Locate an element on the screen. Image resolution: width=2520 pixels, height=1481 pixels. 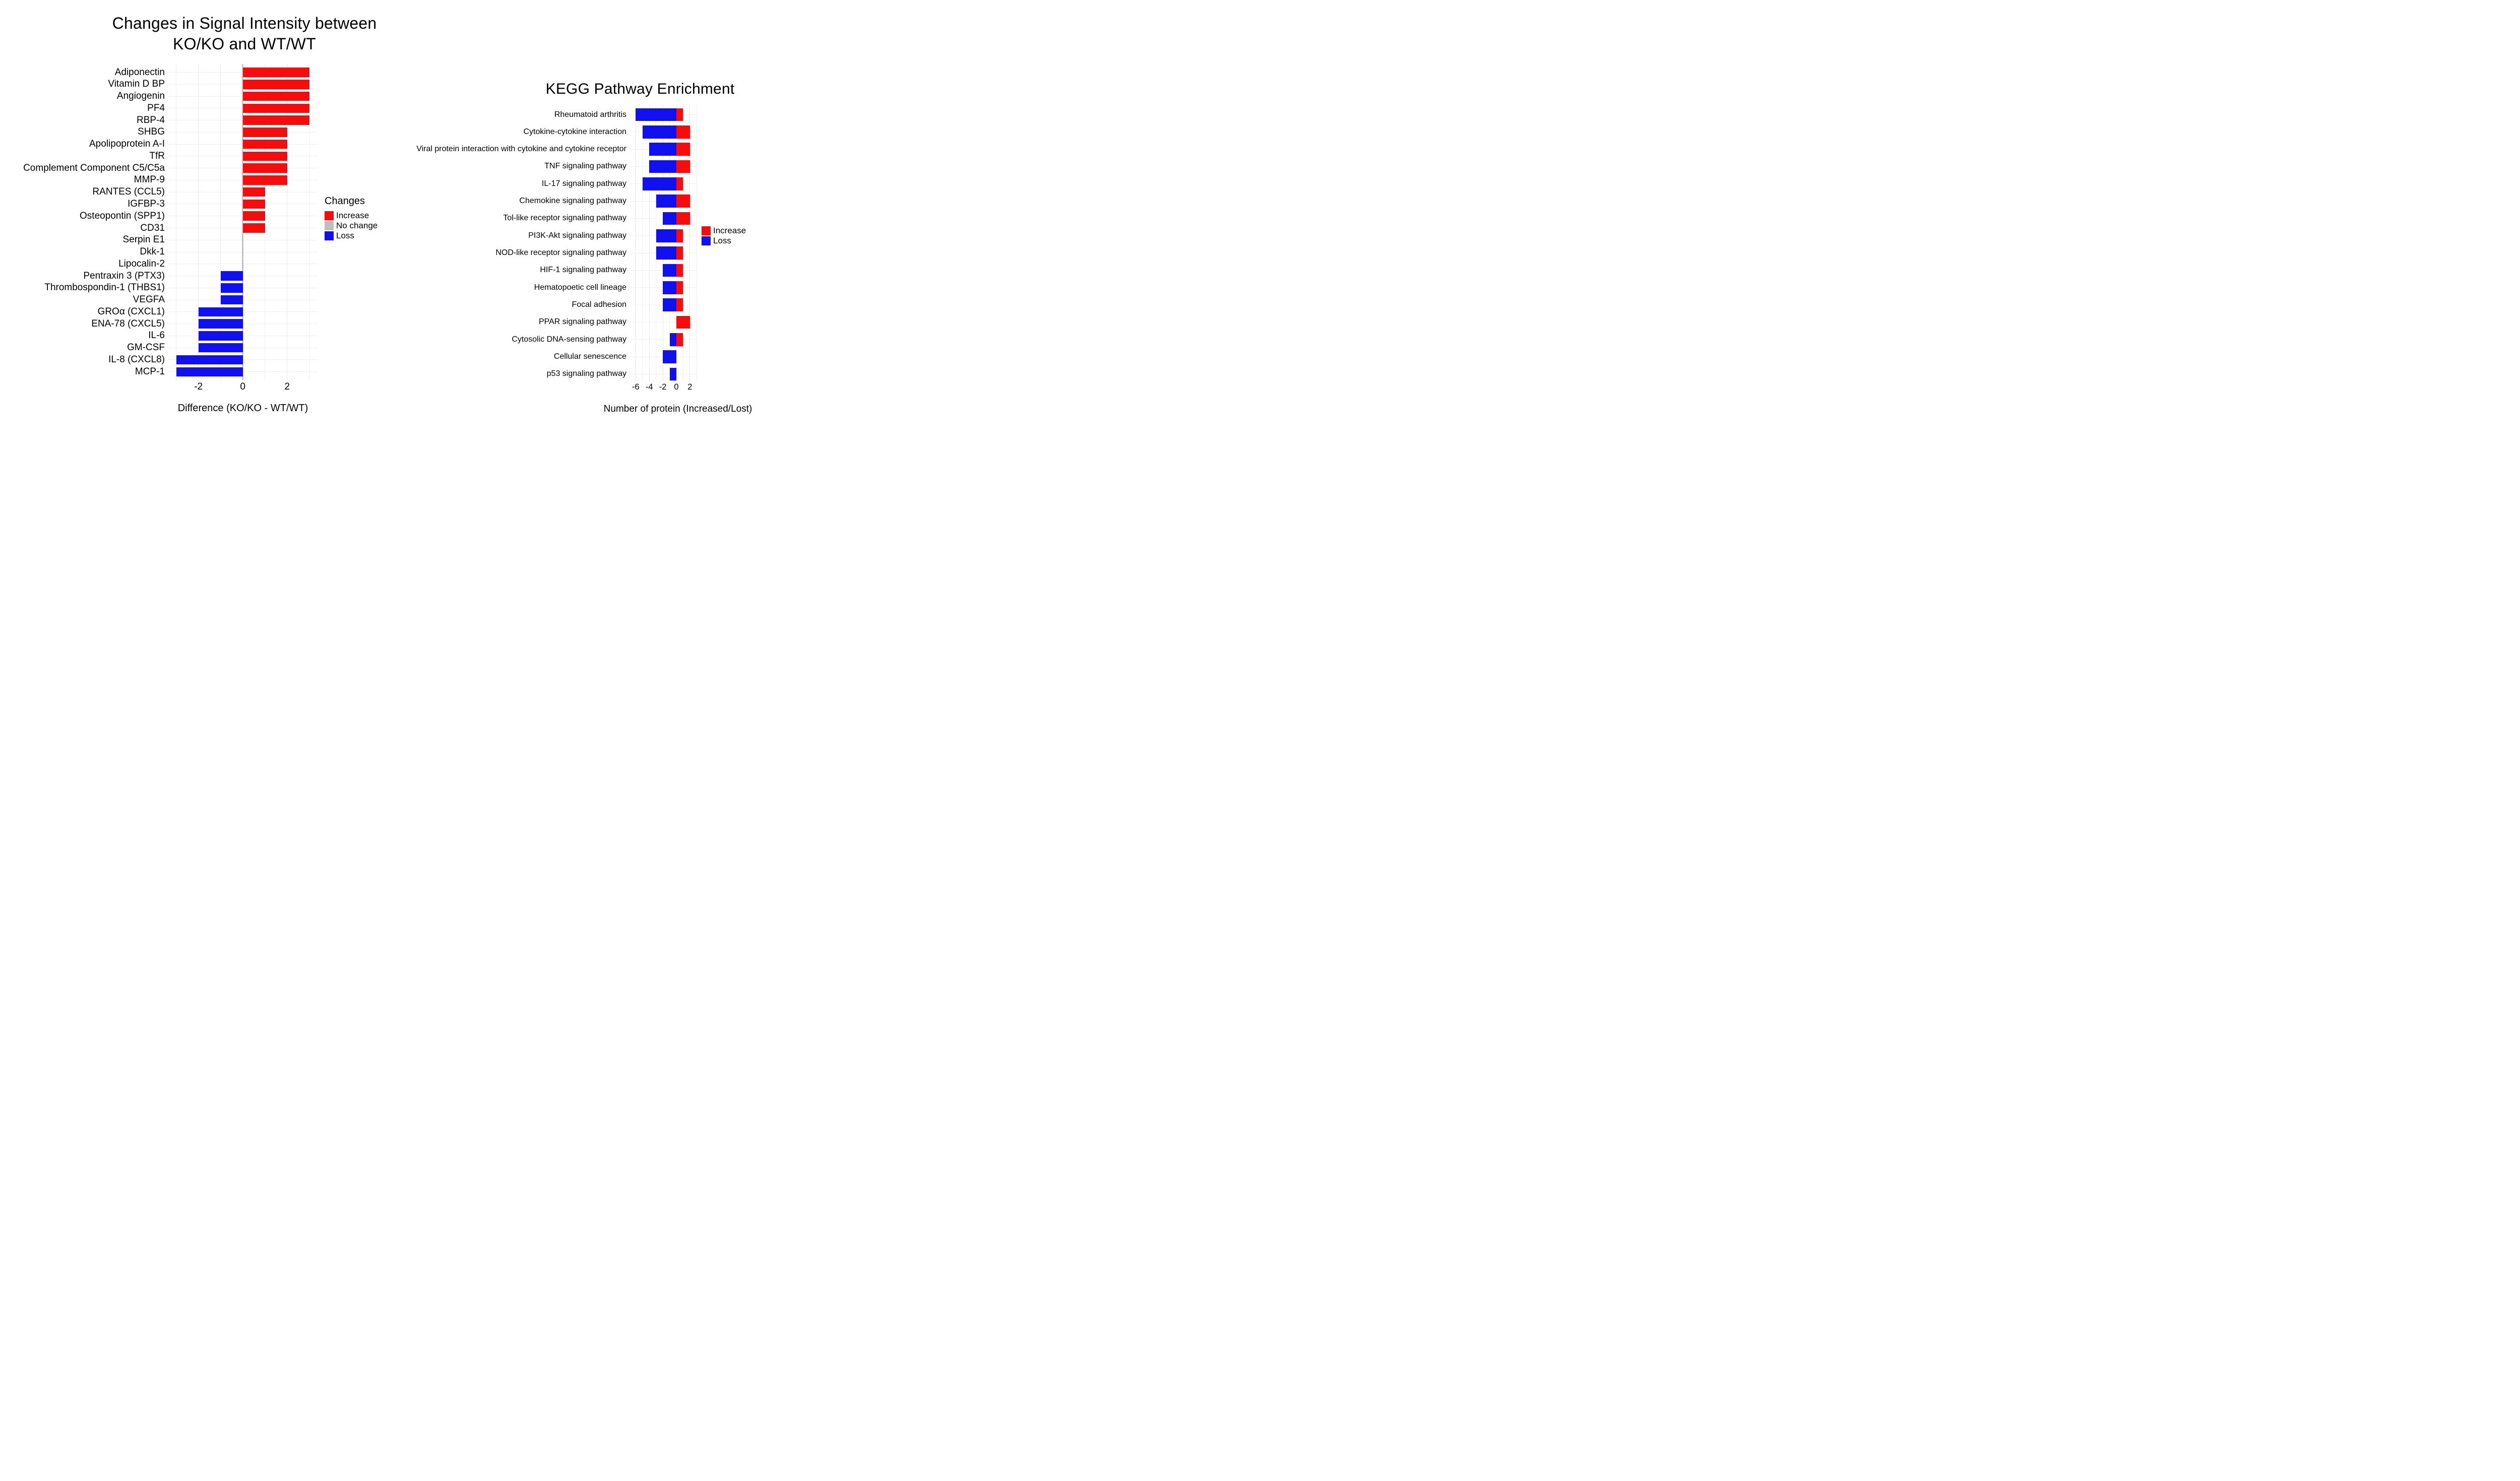
legend-item-label: No change is located at coordinates (357, 225).